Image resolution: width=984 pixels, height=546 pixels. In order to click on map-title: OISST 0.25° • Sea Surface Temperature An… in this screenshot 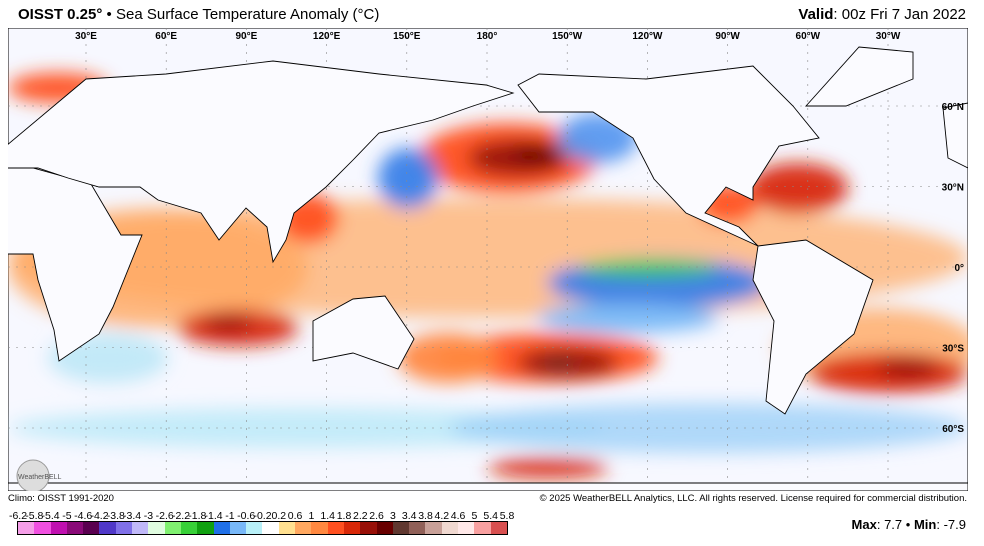, I will do `click(198, 14)`.